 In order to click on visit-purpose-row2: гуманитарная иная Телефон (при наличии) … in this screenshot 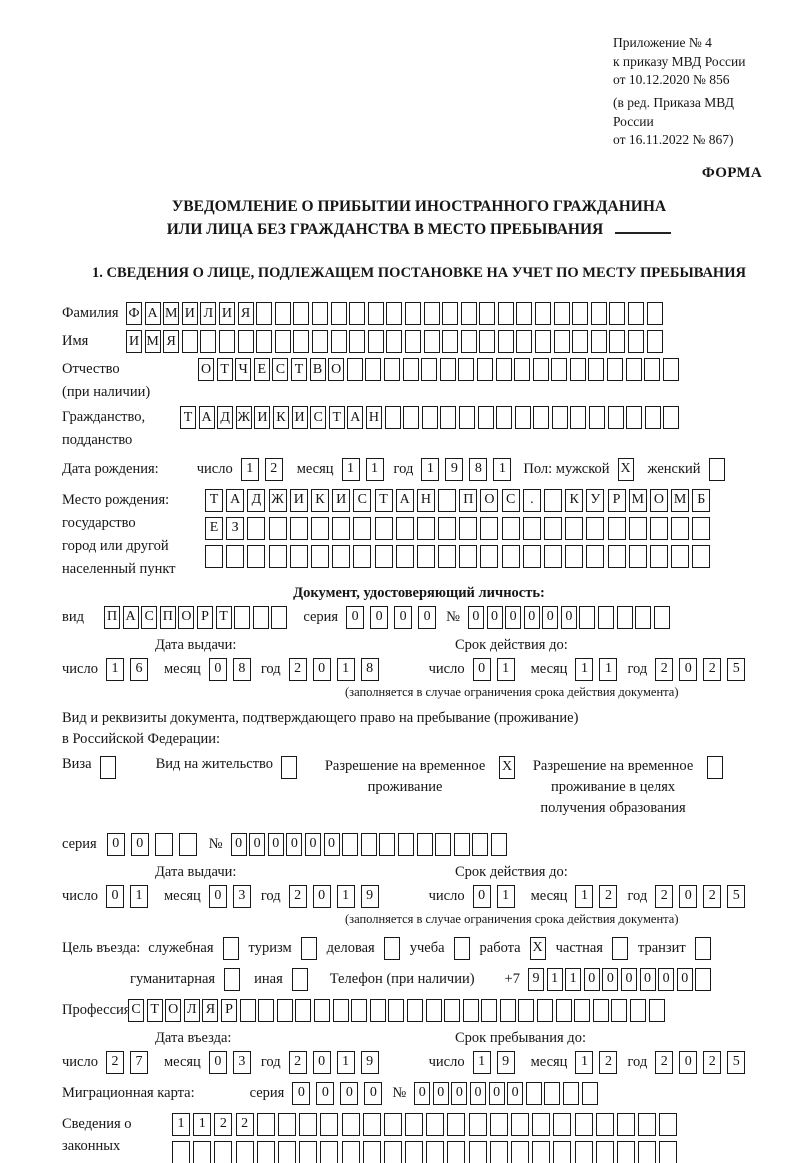, I will do `click(453, 979)`.